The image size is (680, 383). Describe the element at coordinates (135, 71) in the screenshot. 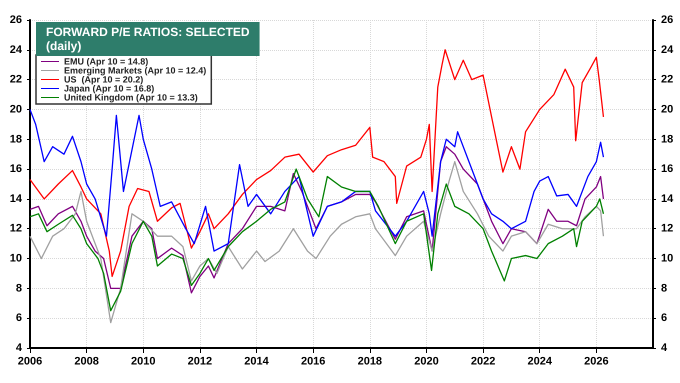

I see `legend-label: Emerging Markets (Apr 10 = 12.4)` at that location.